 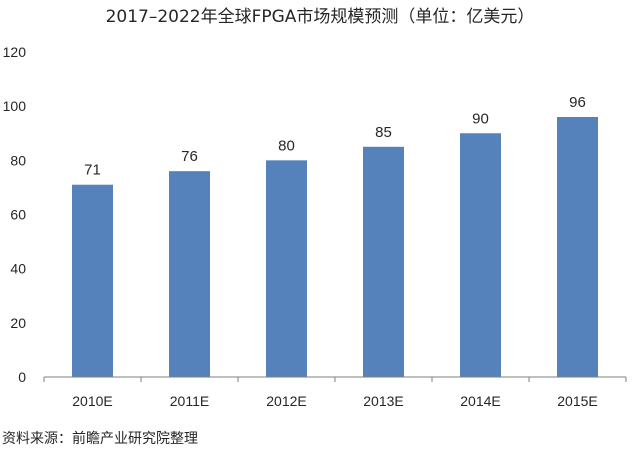 What do you see at coordinates (189, 156) in the screenshot?
I see `value-label: 76` at bounding box center [189, 156].